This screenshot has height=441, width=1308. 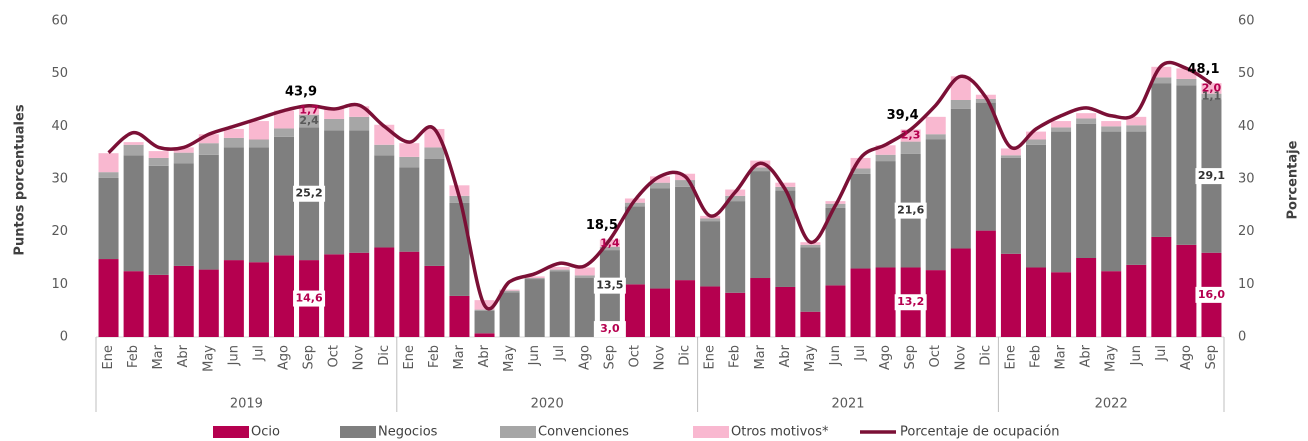 What do you see at coordinates (59, 284) in the screenshot?
I see `y-tick-label: 10` at bounding box center [59, 284].